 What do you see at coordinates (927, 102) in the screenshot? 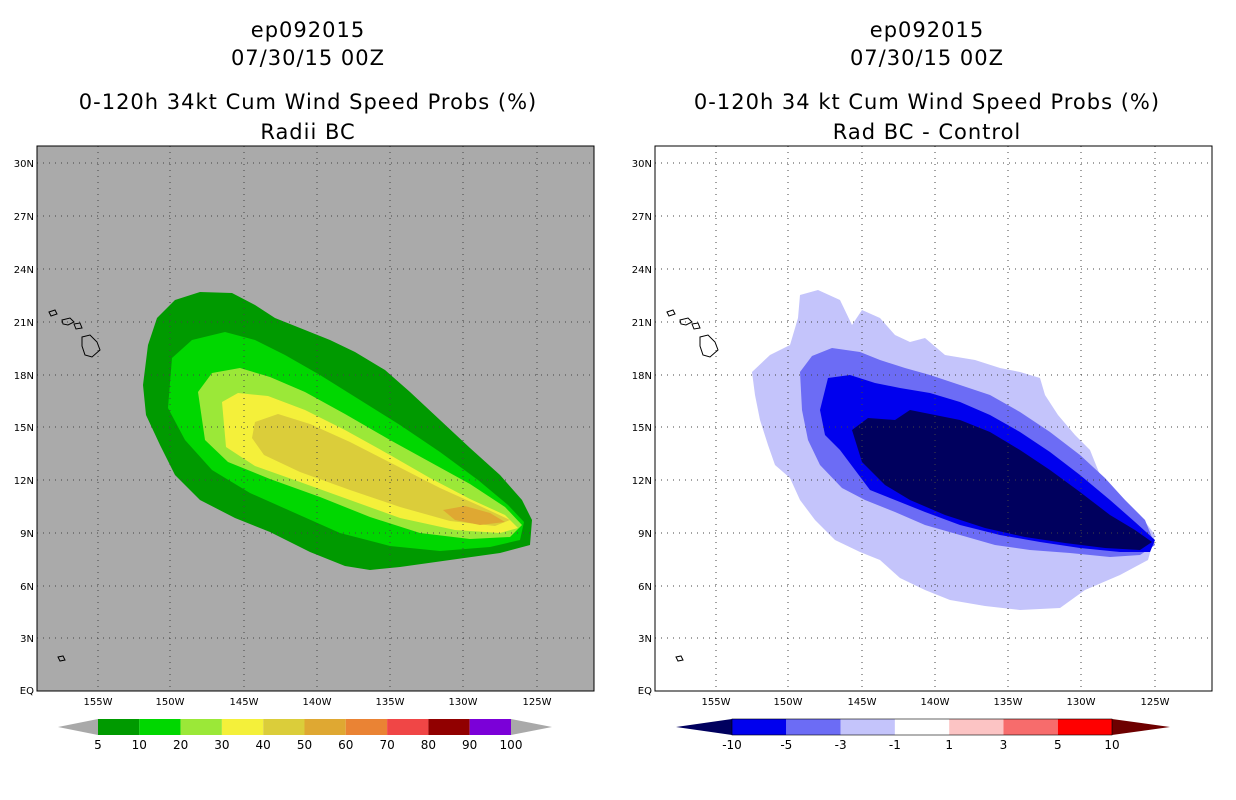
I see `right-title-product: 0-120h 34 kt Cum Wind Speed Probs (%)` at bounding box center [927, 102].